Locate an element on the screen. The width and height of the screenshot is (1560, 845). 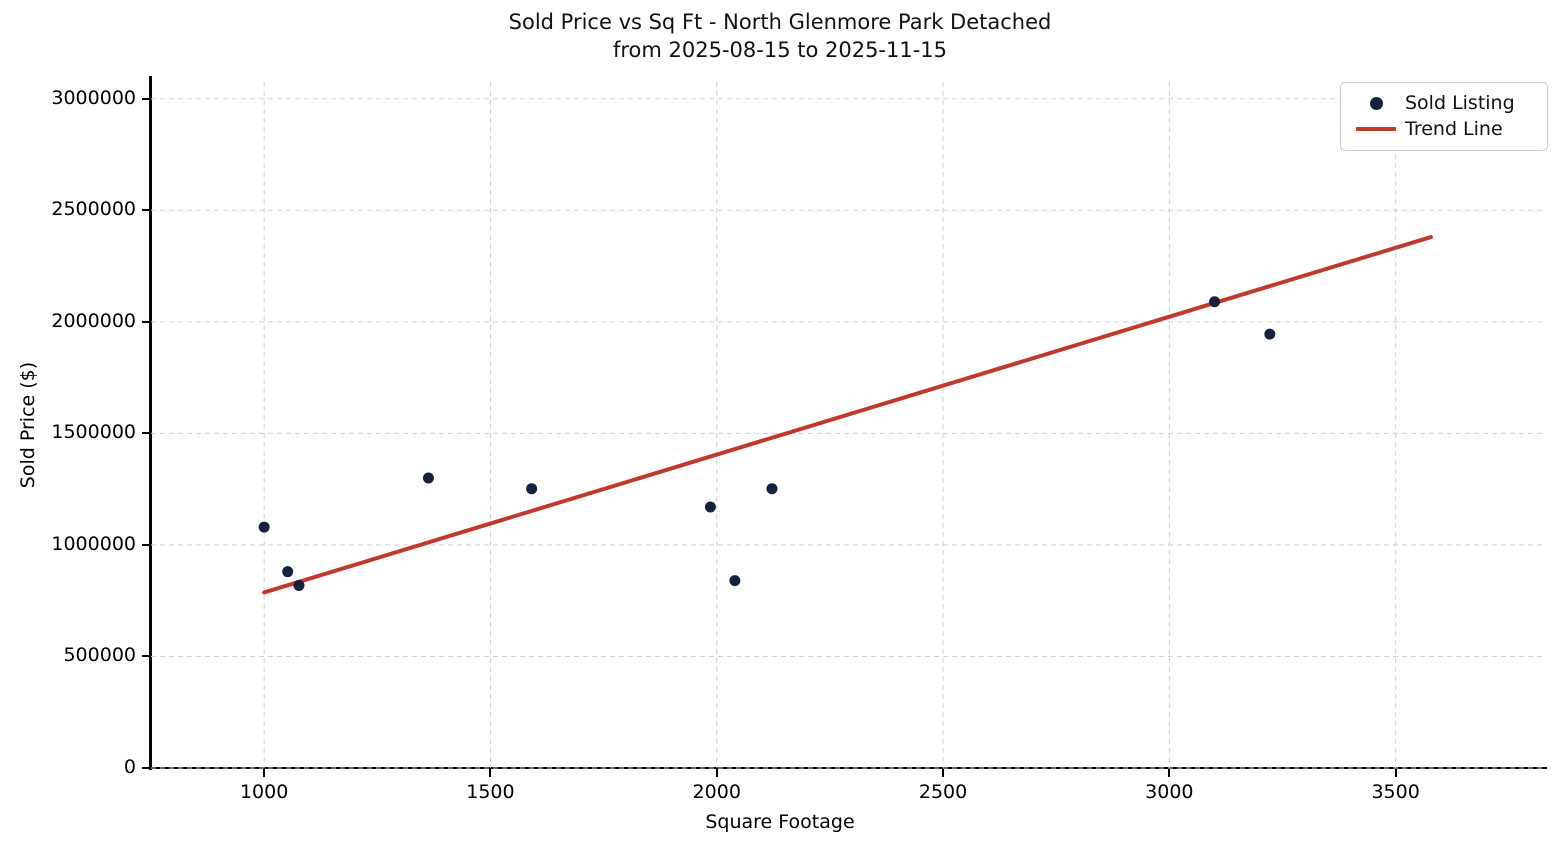
chart-legend: Sold Listing Trend Line is located at coordinates (1444, 116).